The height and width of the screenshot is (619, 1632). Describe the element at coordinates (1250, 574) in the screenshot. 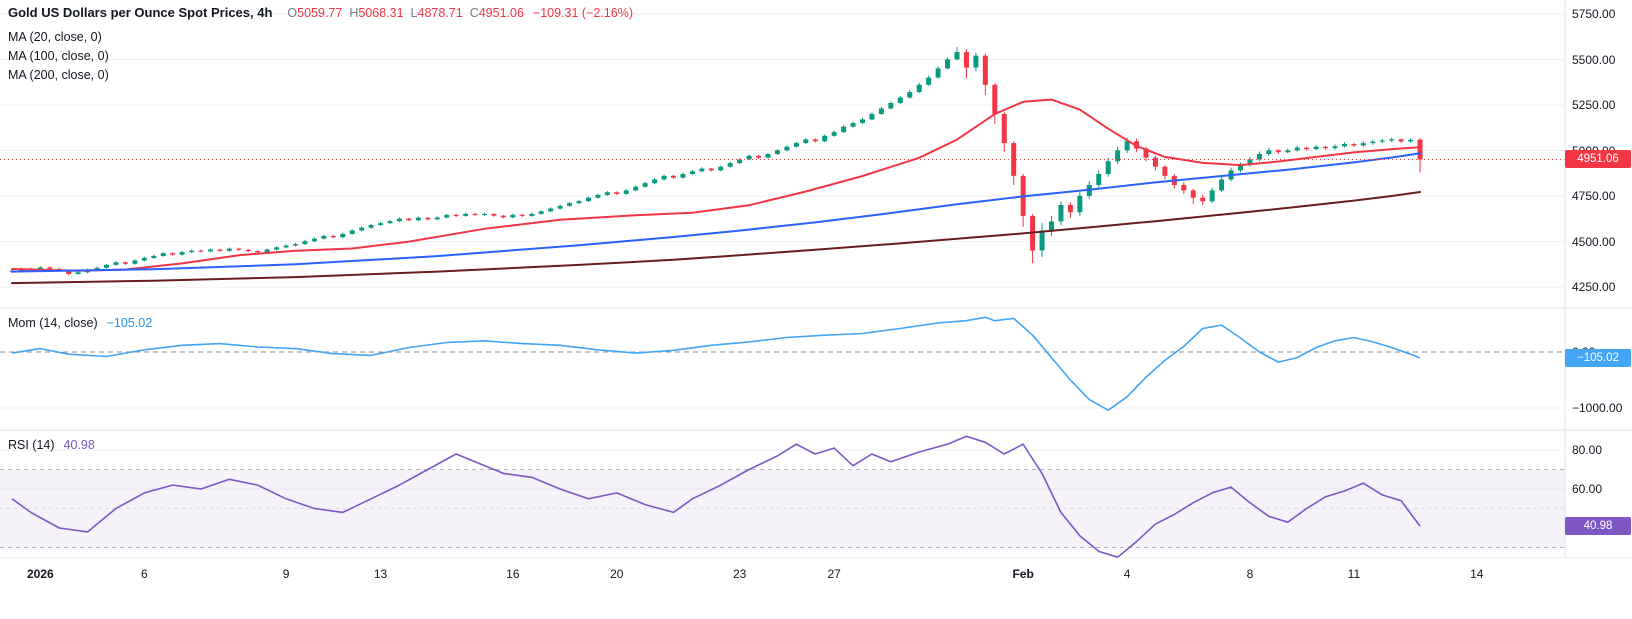

I see `time-axis-label: 8` at that location.